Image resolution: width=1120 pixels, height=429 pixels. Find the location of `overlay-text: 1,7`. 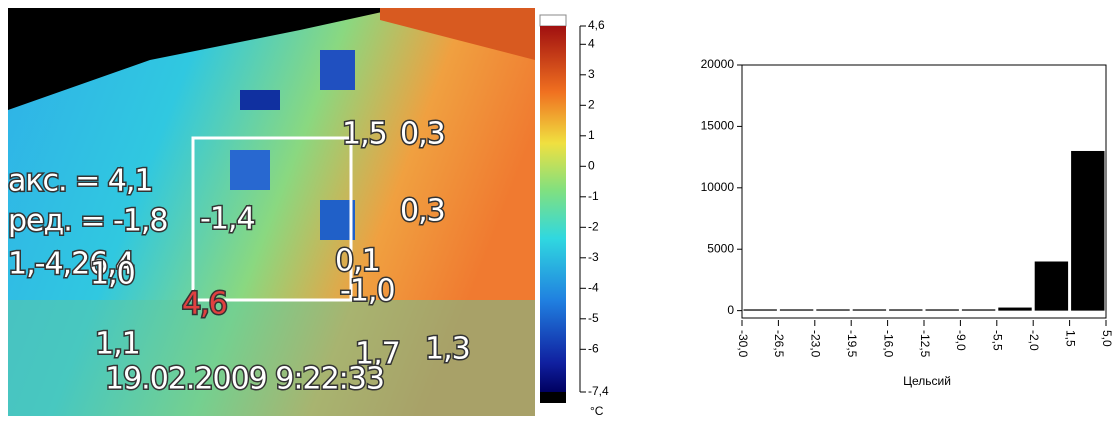

overlay-text: 1,7 is located at coordinates (377, 354).